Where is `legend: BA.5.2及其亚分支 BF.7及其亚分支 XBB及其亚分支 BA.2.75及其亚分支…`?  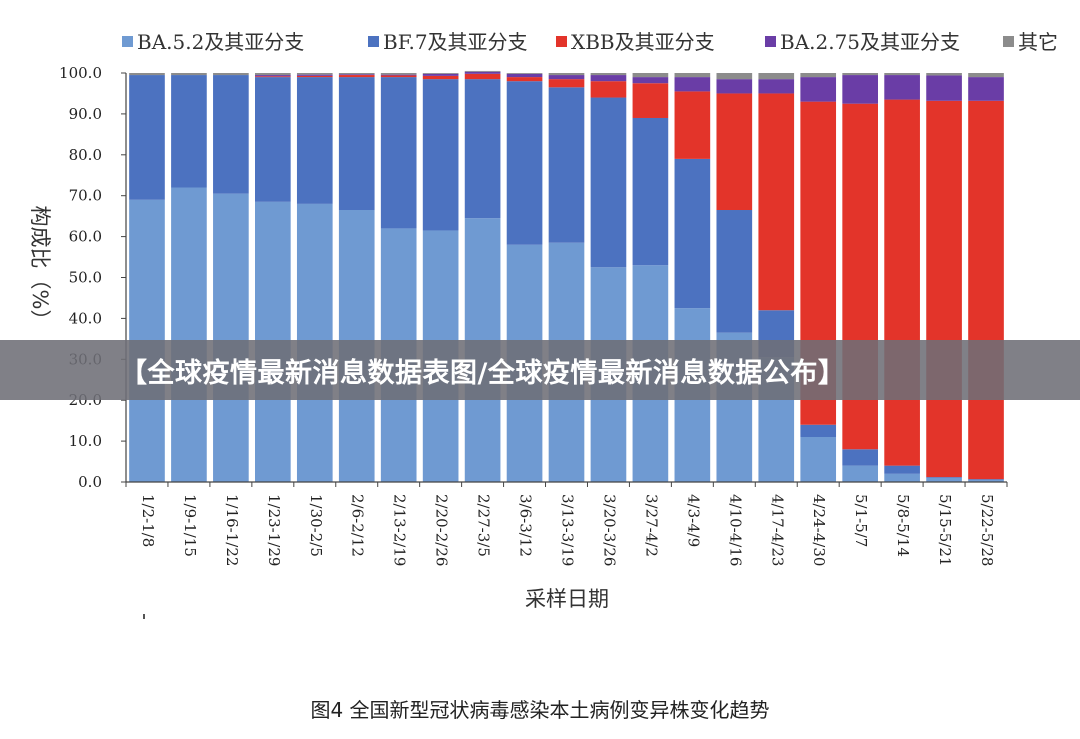
legend: BA.5.2及其亚分支 BF.7及其亚分支 XBB及其亚分支 BA.2.75及其亚分支… is located at coordinates (590, 42).